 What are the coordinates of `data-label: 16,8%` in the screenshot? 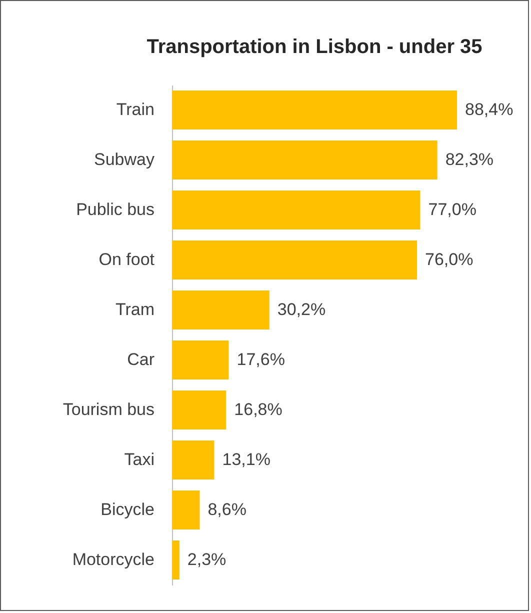 It's located at (258, 409).